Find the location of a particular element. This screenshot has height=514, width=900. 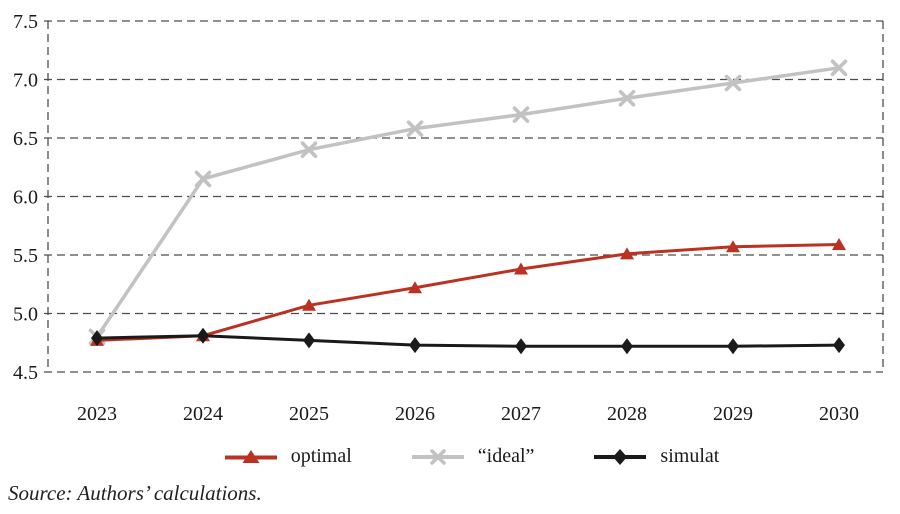

x-tick-label: 2025 is located at coordinates (309, 414).